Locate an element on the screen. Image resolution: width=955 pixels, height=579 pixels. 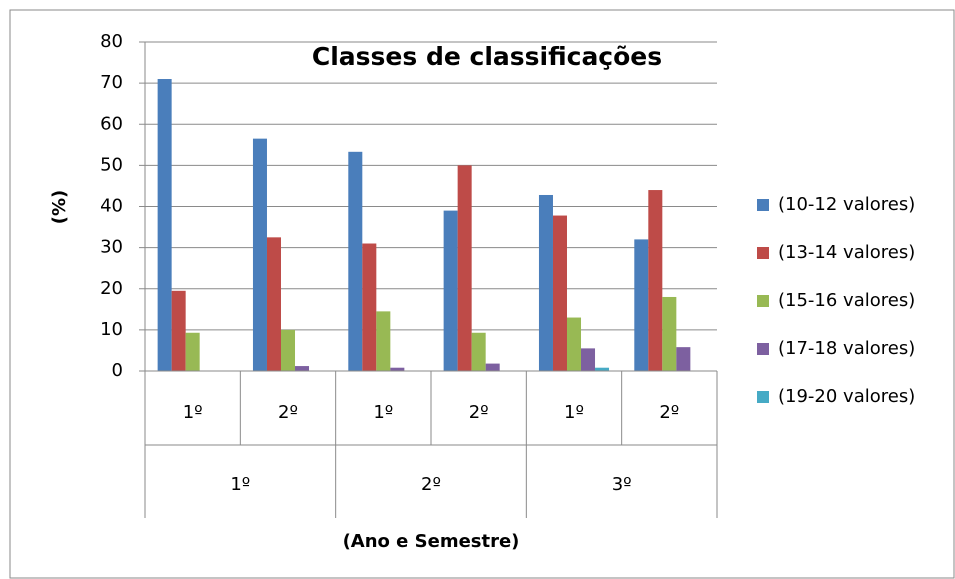
y-tick-label: 40 is located at coordinates (111, 206).